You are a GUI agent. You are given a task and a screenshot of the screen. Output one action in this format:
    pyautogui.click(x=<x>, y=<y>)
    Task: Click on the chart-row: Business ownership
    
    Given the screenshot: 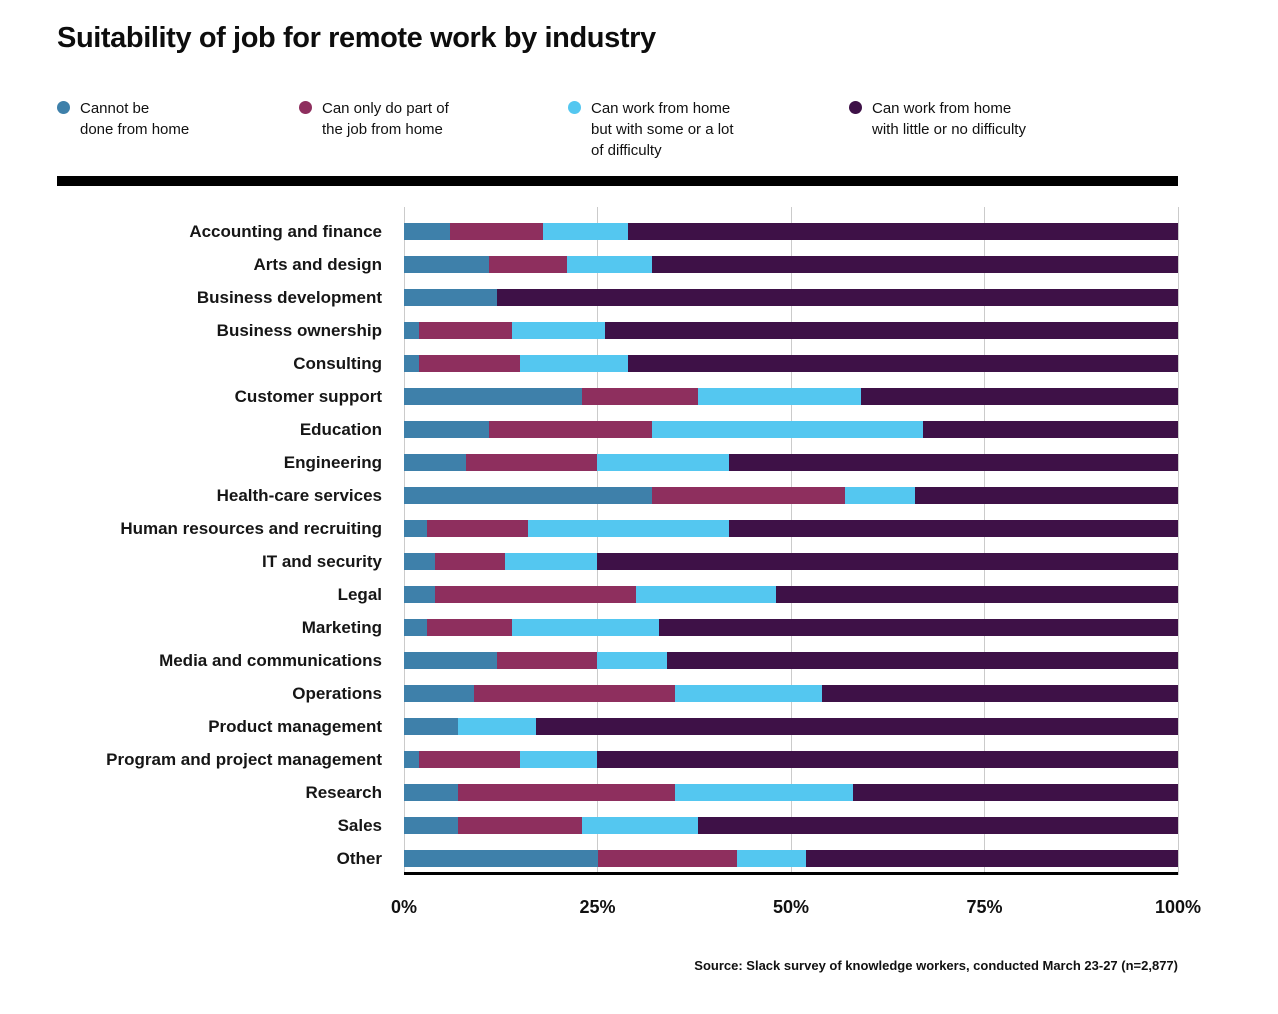 What is the action you would take?
    pyautogui.click(x=639, y=330)
    